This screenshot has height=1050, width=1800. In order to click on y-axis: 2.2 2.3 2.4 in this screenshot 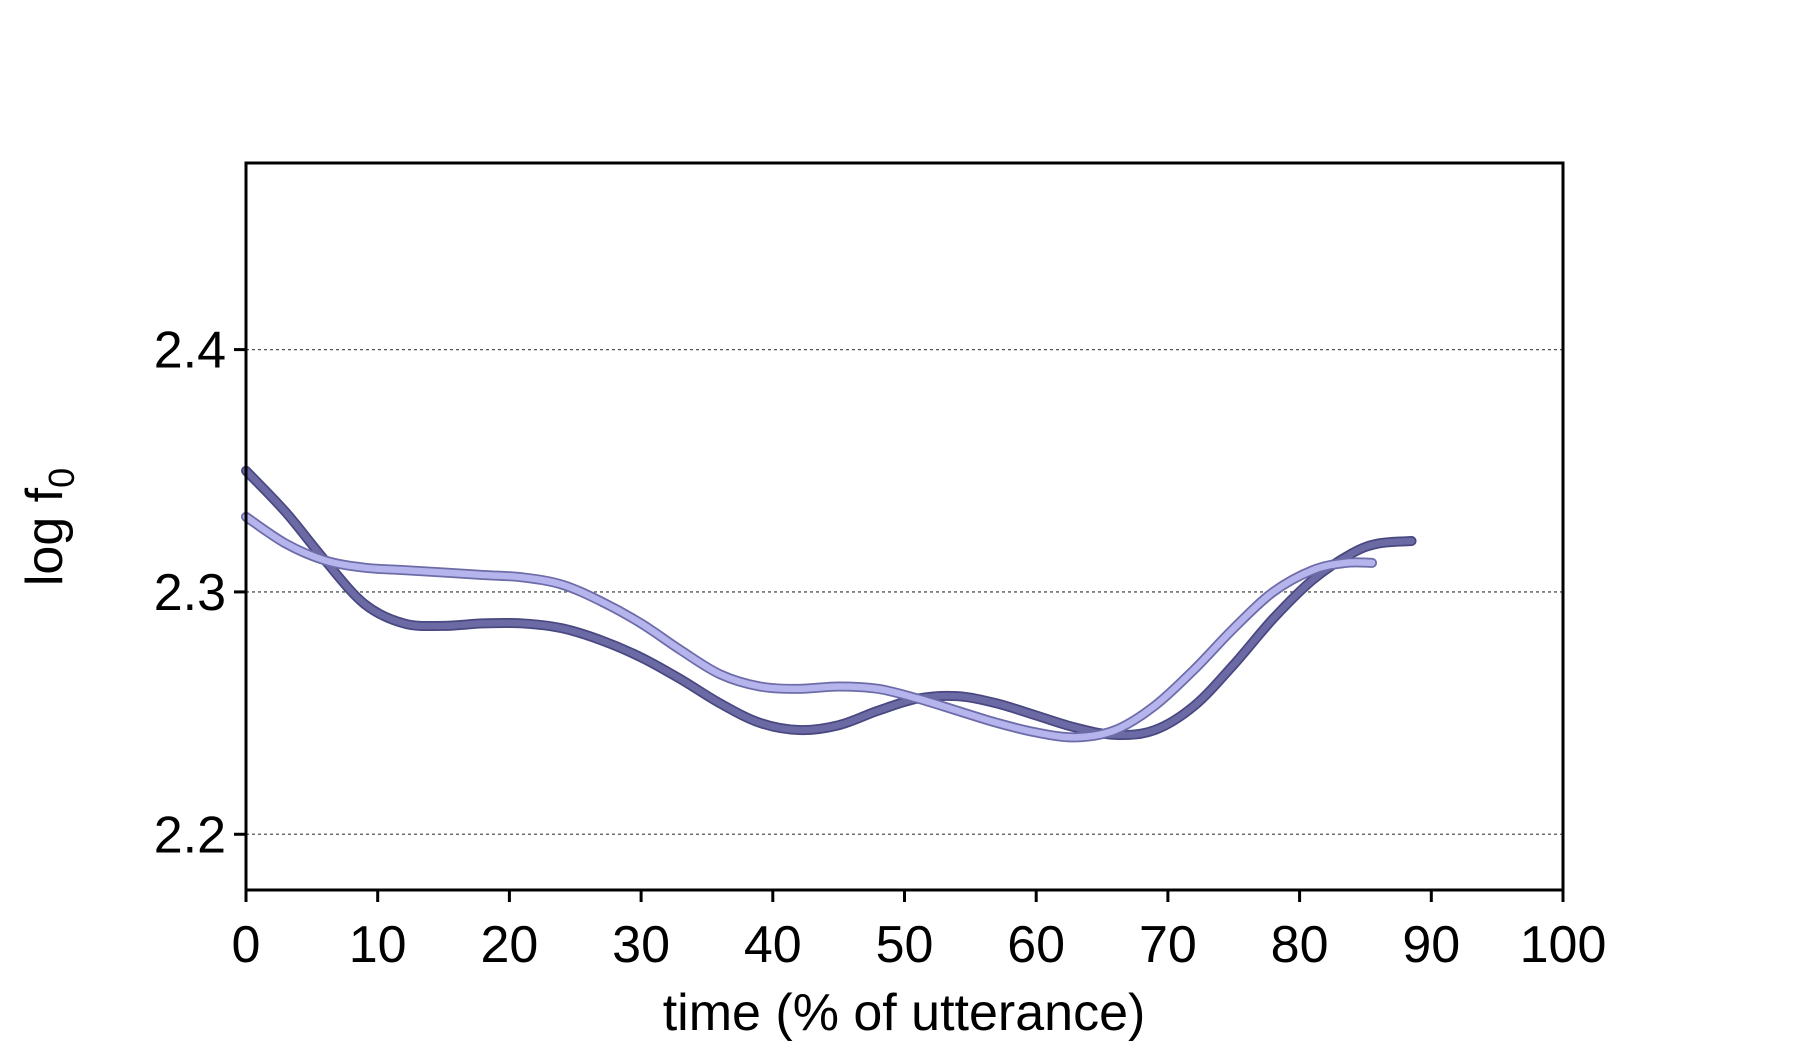, I will do `click(200, 593)`.